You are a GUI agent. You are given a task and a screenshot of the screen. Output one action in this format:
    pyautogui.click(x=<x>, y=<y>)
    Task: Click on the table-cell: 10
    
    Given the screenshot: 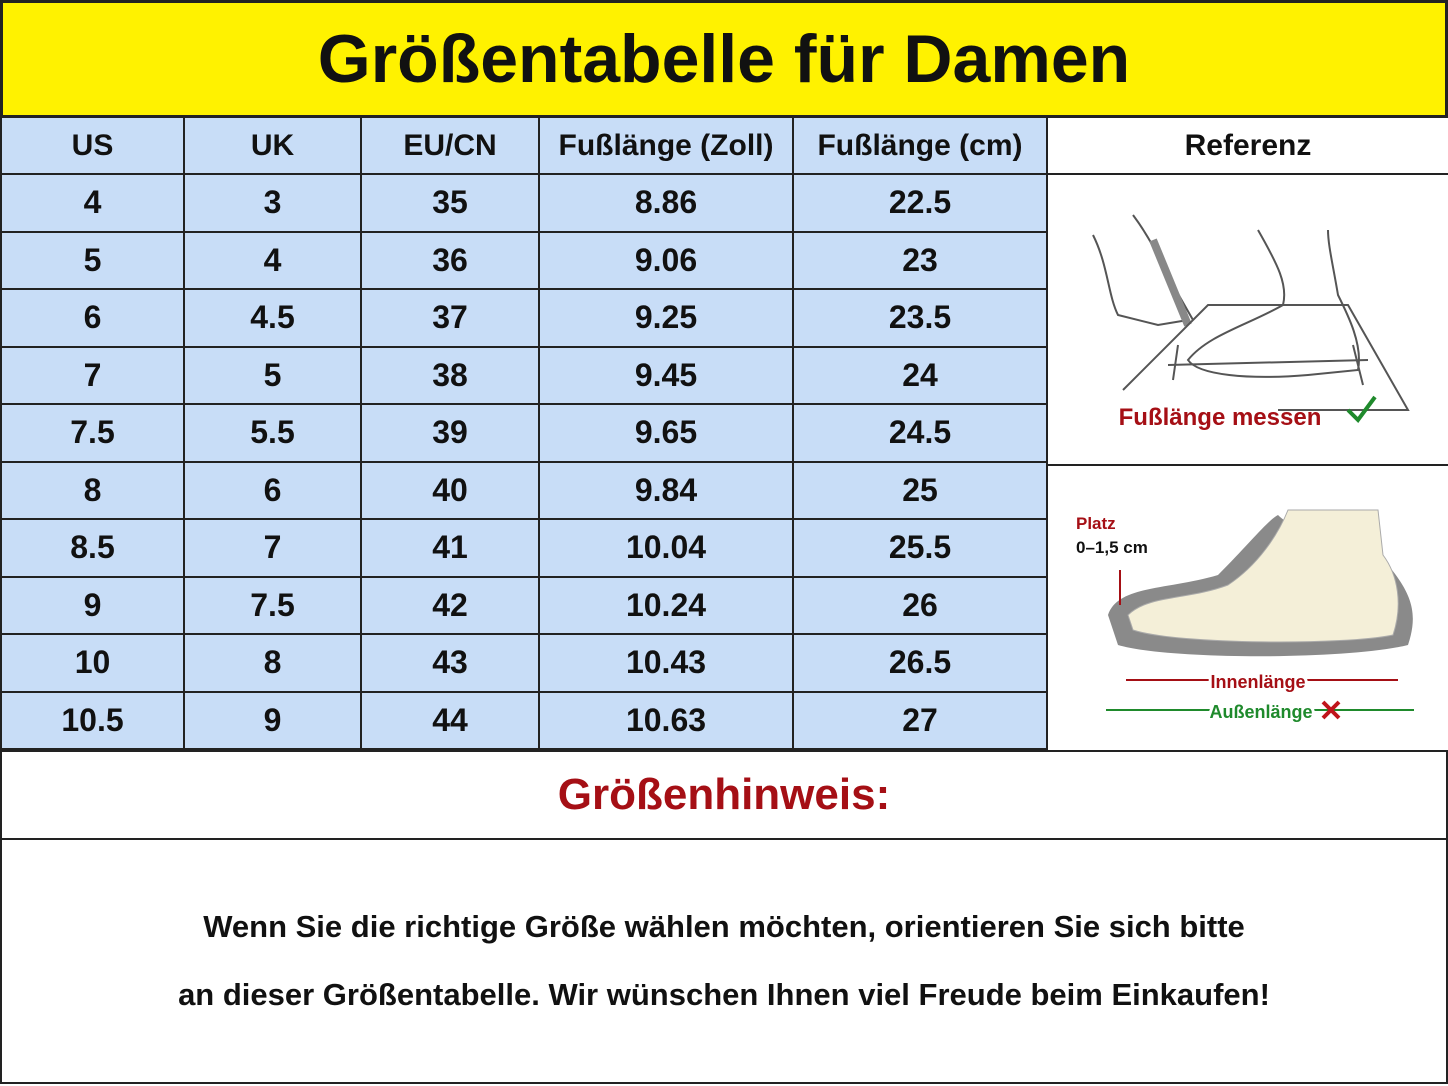 What is the action you would take?
    pyautogui.click(x=92, y=664)
    